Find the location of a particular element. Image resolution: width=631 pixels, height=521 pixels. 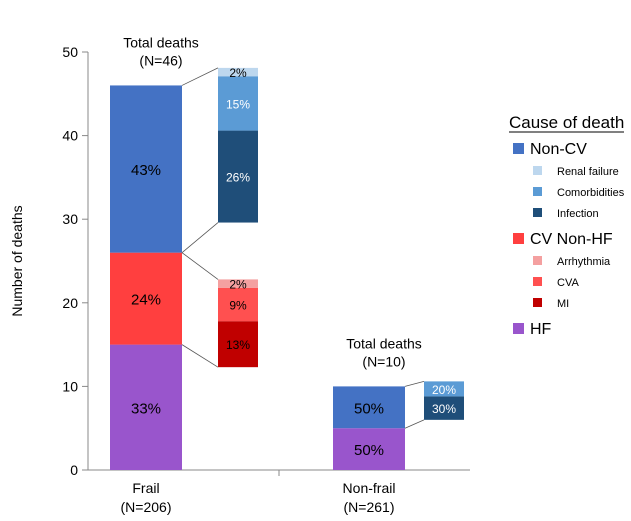

breakdown-infection-frail is located at coordinates (238, 176).